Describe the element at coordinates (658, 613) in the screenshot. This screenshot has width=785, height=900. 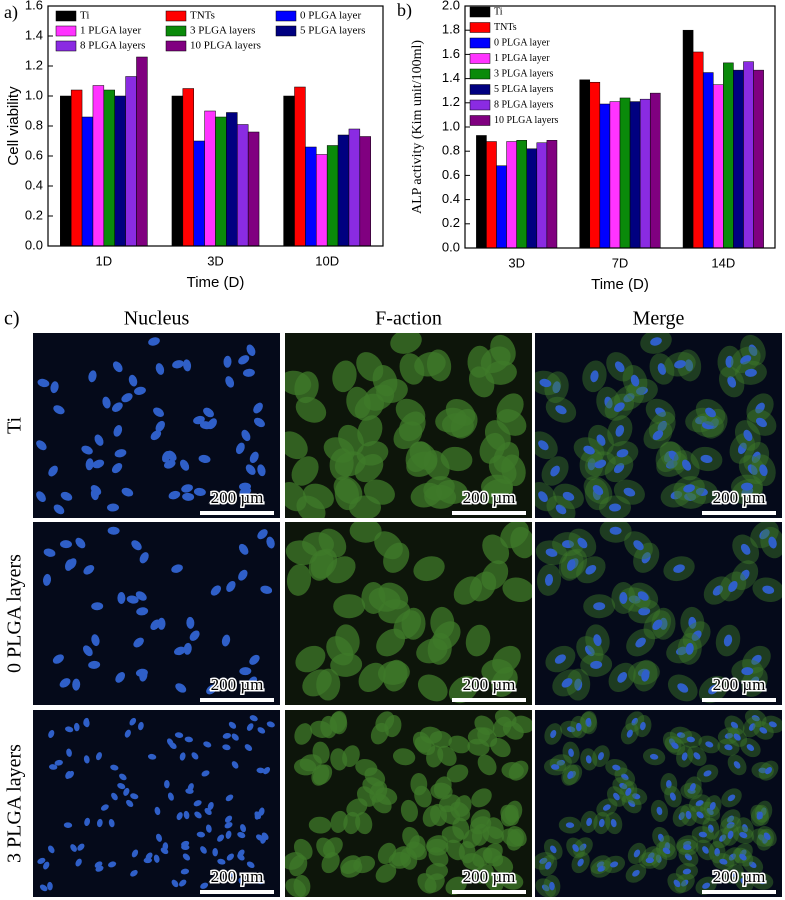
I see `cells` at that location.